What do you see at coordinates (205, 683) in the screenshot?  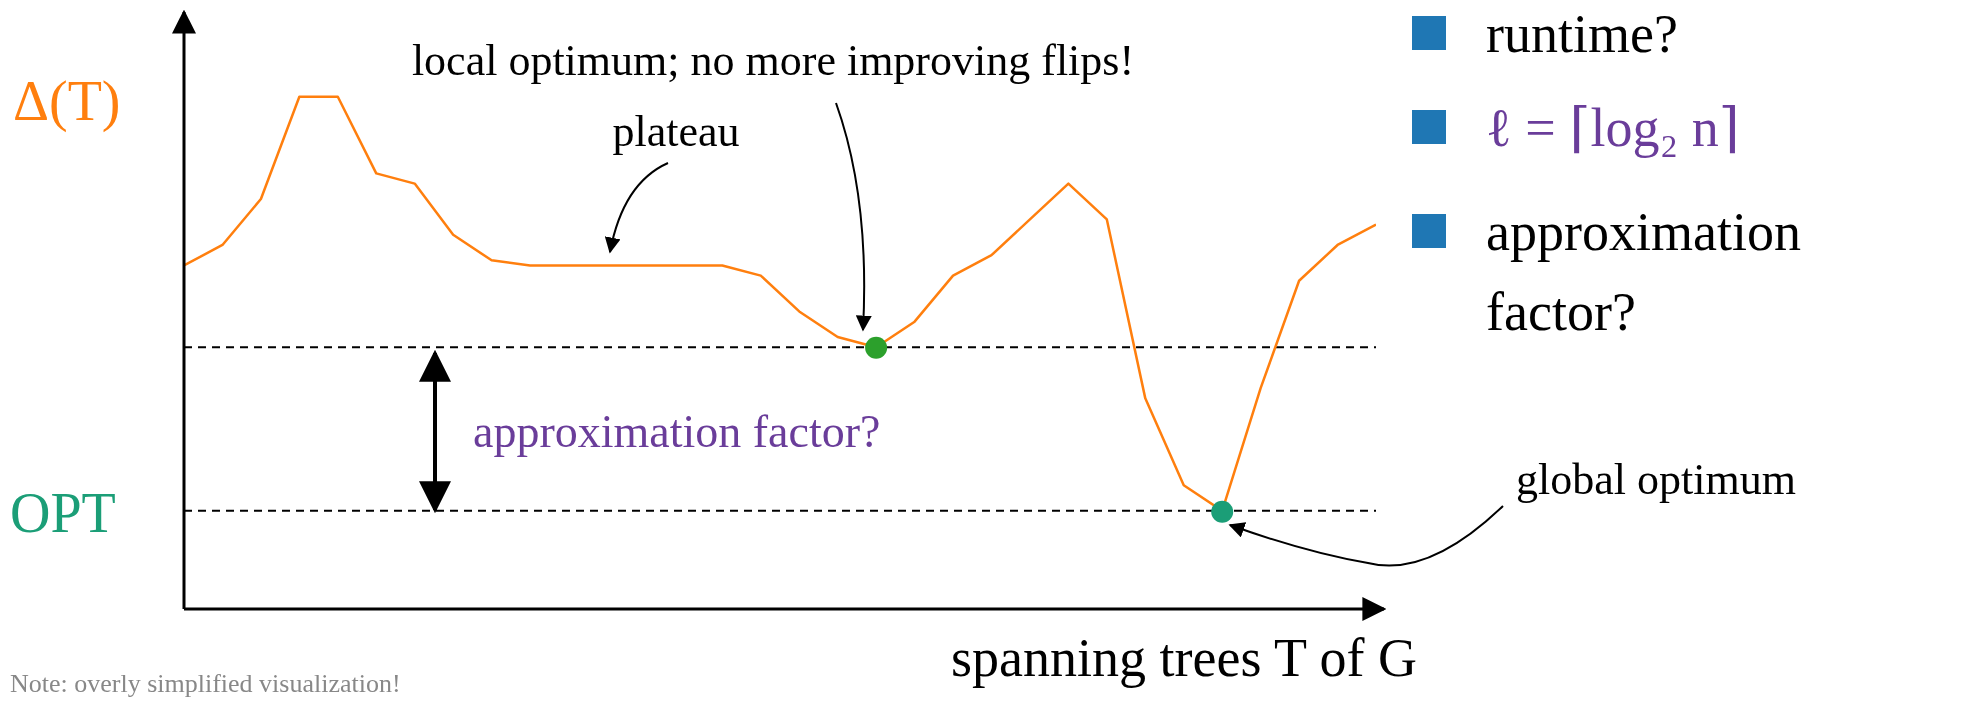 I see `text: Note: overly simplified visualization!` at bounding box center [205, 683].